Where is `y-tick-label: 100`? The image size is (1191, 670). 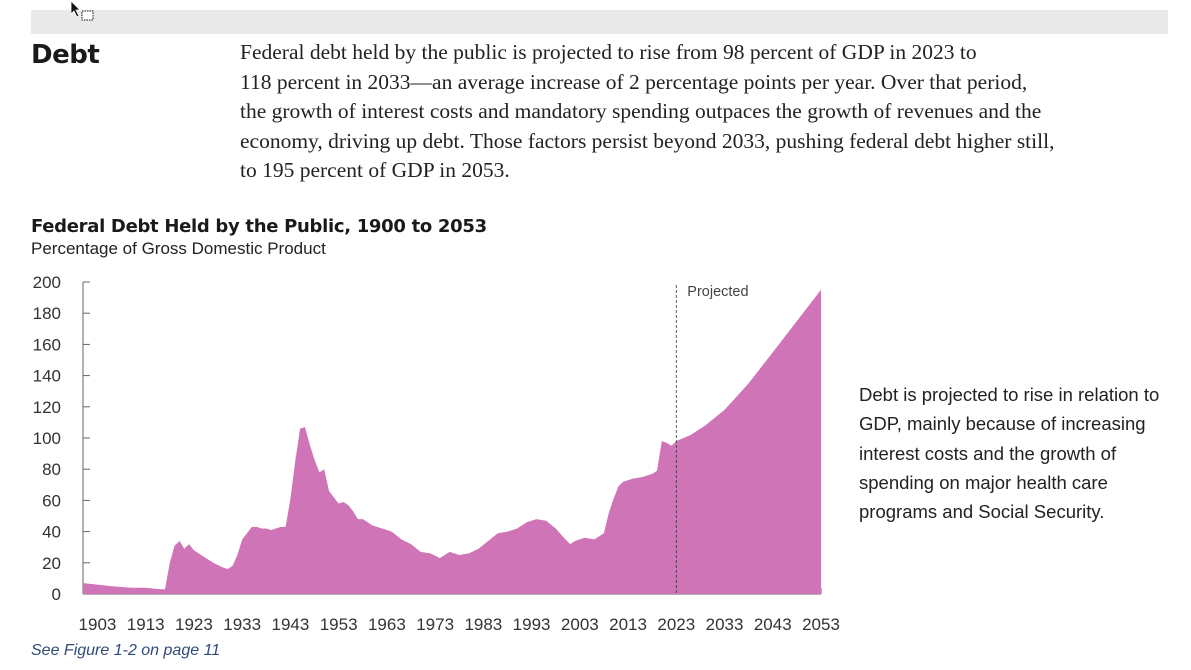 y-tick-label: 100 is located at coordinates (47, 438).